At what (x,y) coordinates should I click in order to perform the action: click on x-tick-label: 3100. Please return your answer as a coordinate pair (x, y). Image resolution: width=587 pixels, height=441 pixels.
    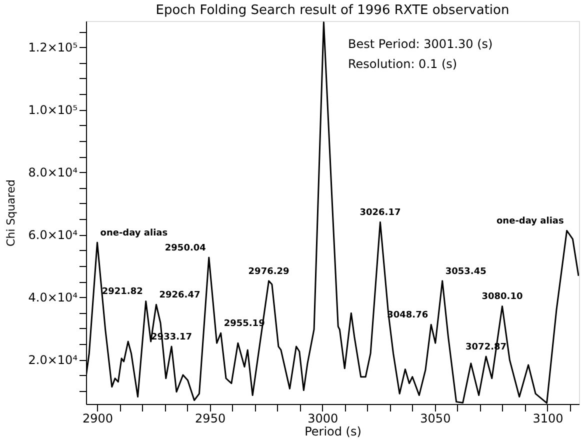
    Looking at the image, I should click on (548, 419).